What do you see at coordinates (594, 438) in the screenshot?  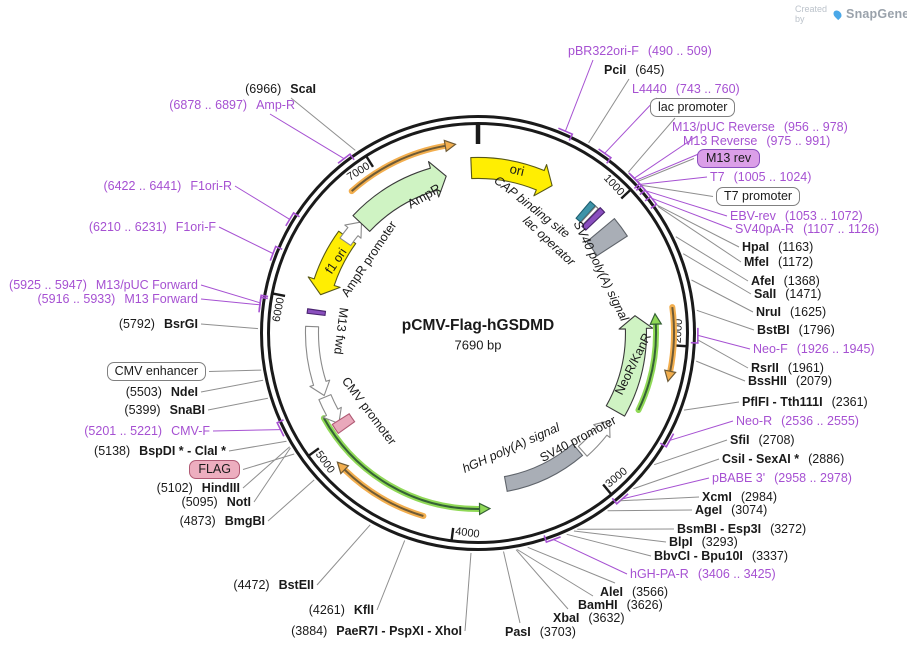 I see `feature-sv40-promoter` at bounding box center [594, 438].